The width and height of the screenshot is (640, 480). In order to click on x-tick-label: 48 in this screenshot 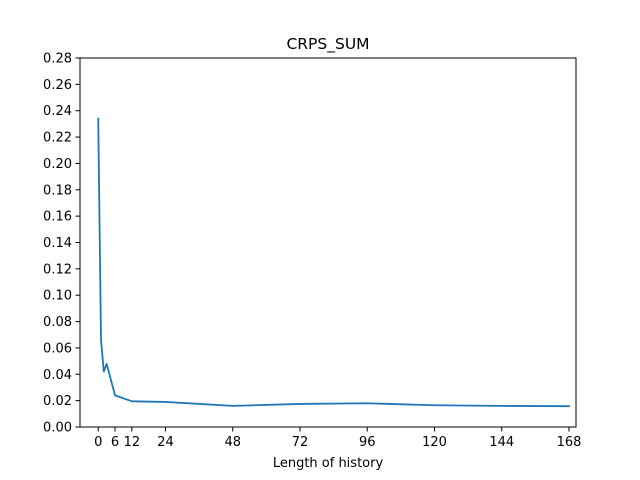, I will do `click(232, 442)`.